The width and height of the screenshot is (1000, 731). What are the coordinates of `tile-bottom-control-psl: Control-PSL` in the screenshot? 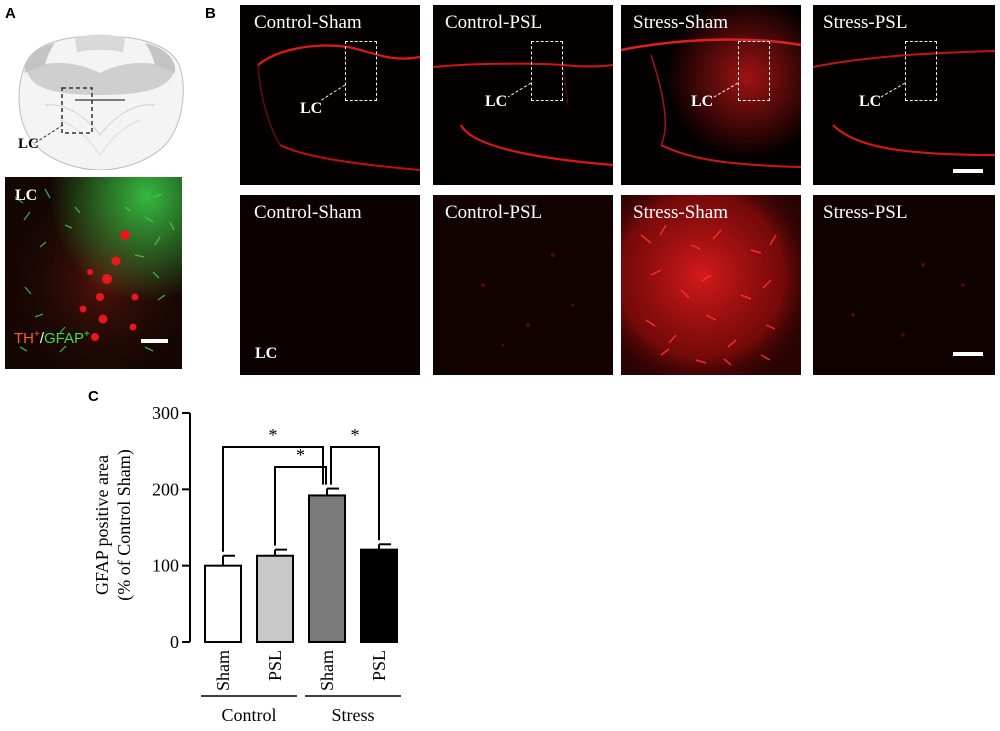 It's located at (523, 285).